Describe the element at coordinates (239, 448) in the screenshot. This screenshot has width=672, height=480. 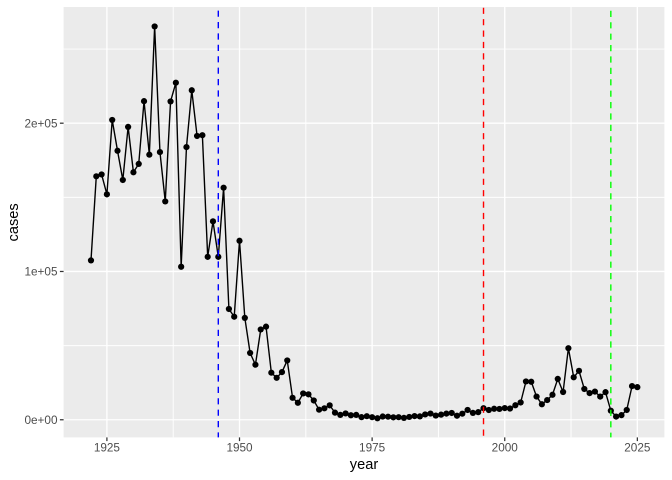
I see `svg-text: 1950` at that location.